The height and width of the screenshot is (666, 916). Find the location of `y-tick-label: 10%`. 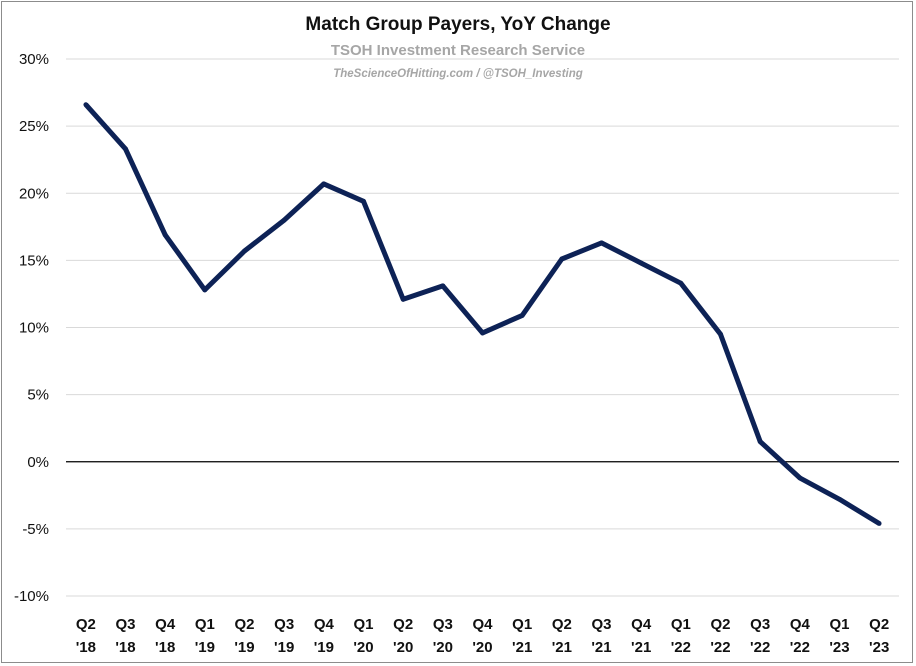

y-tick-label: 10% is located at coordinates (34, 328).